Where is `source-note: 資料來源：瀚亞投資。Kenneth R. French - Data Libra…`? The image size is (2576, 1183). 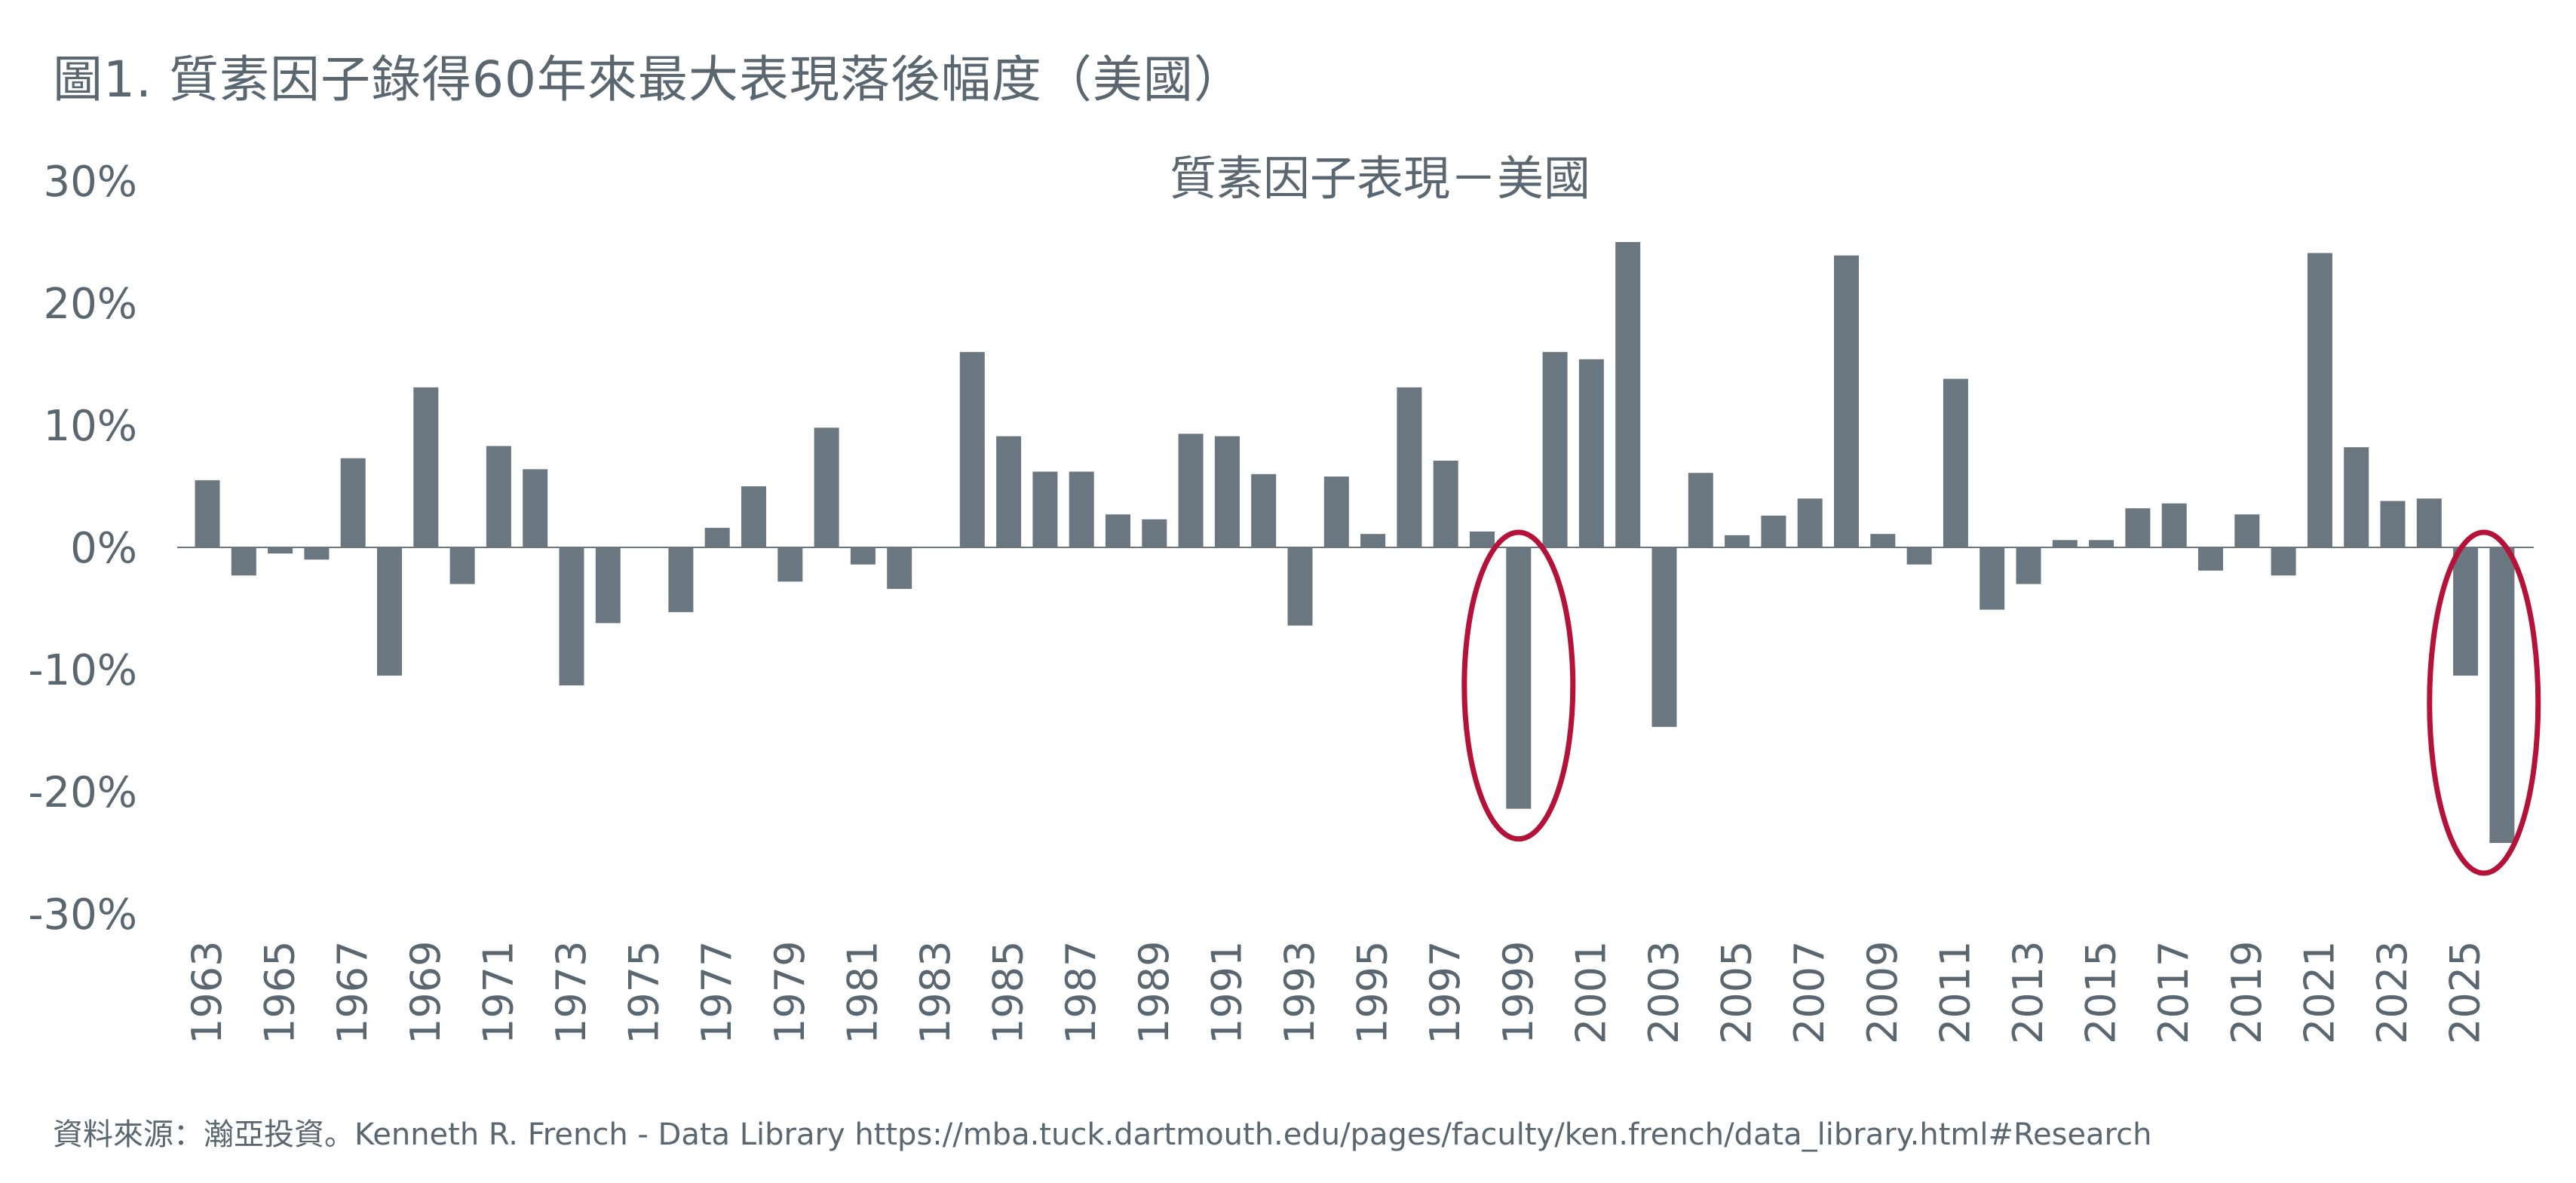
source-note: 資料來源：瀚亞投資。Kenneth R. French - Data Libra… is located at coordinates (1102, 1134).